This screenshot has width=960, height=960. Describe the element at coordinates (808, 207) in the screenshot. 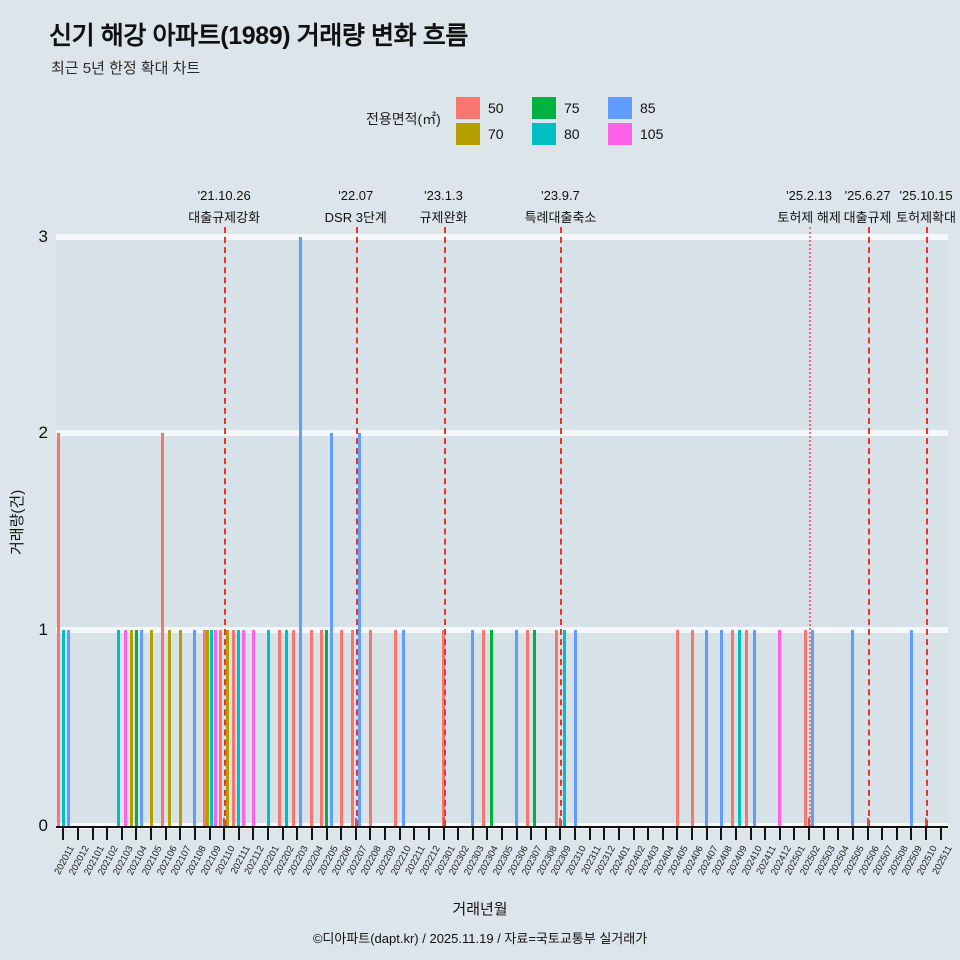

I see `event-annotation: '25.2.13 토허제 해제` at that location.